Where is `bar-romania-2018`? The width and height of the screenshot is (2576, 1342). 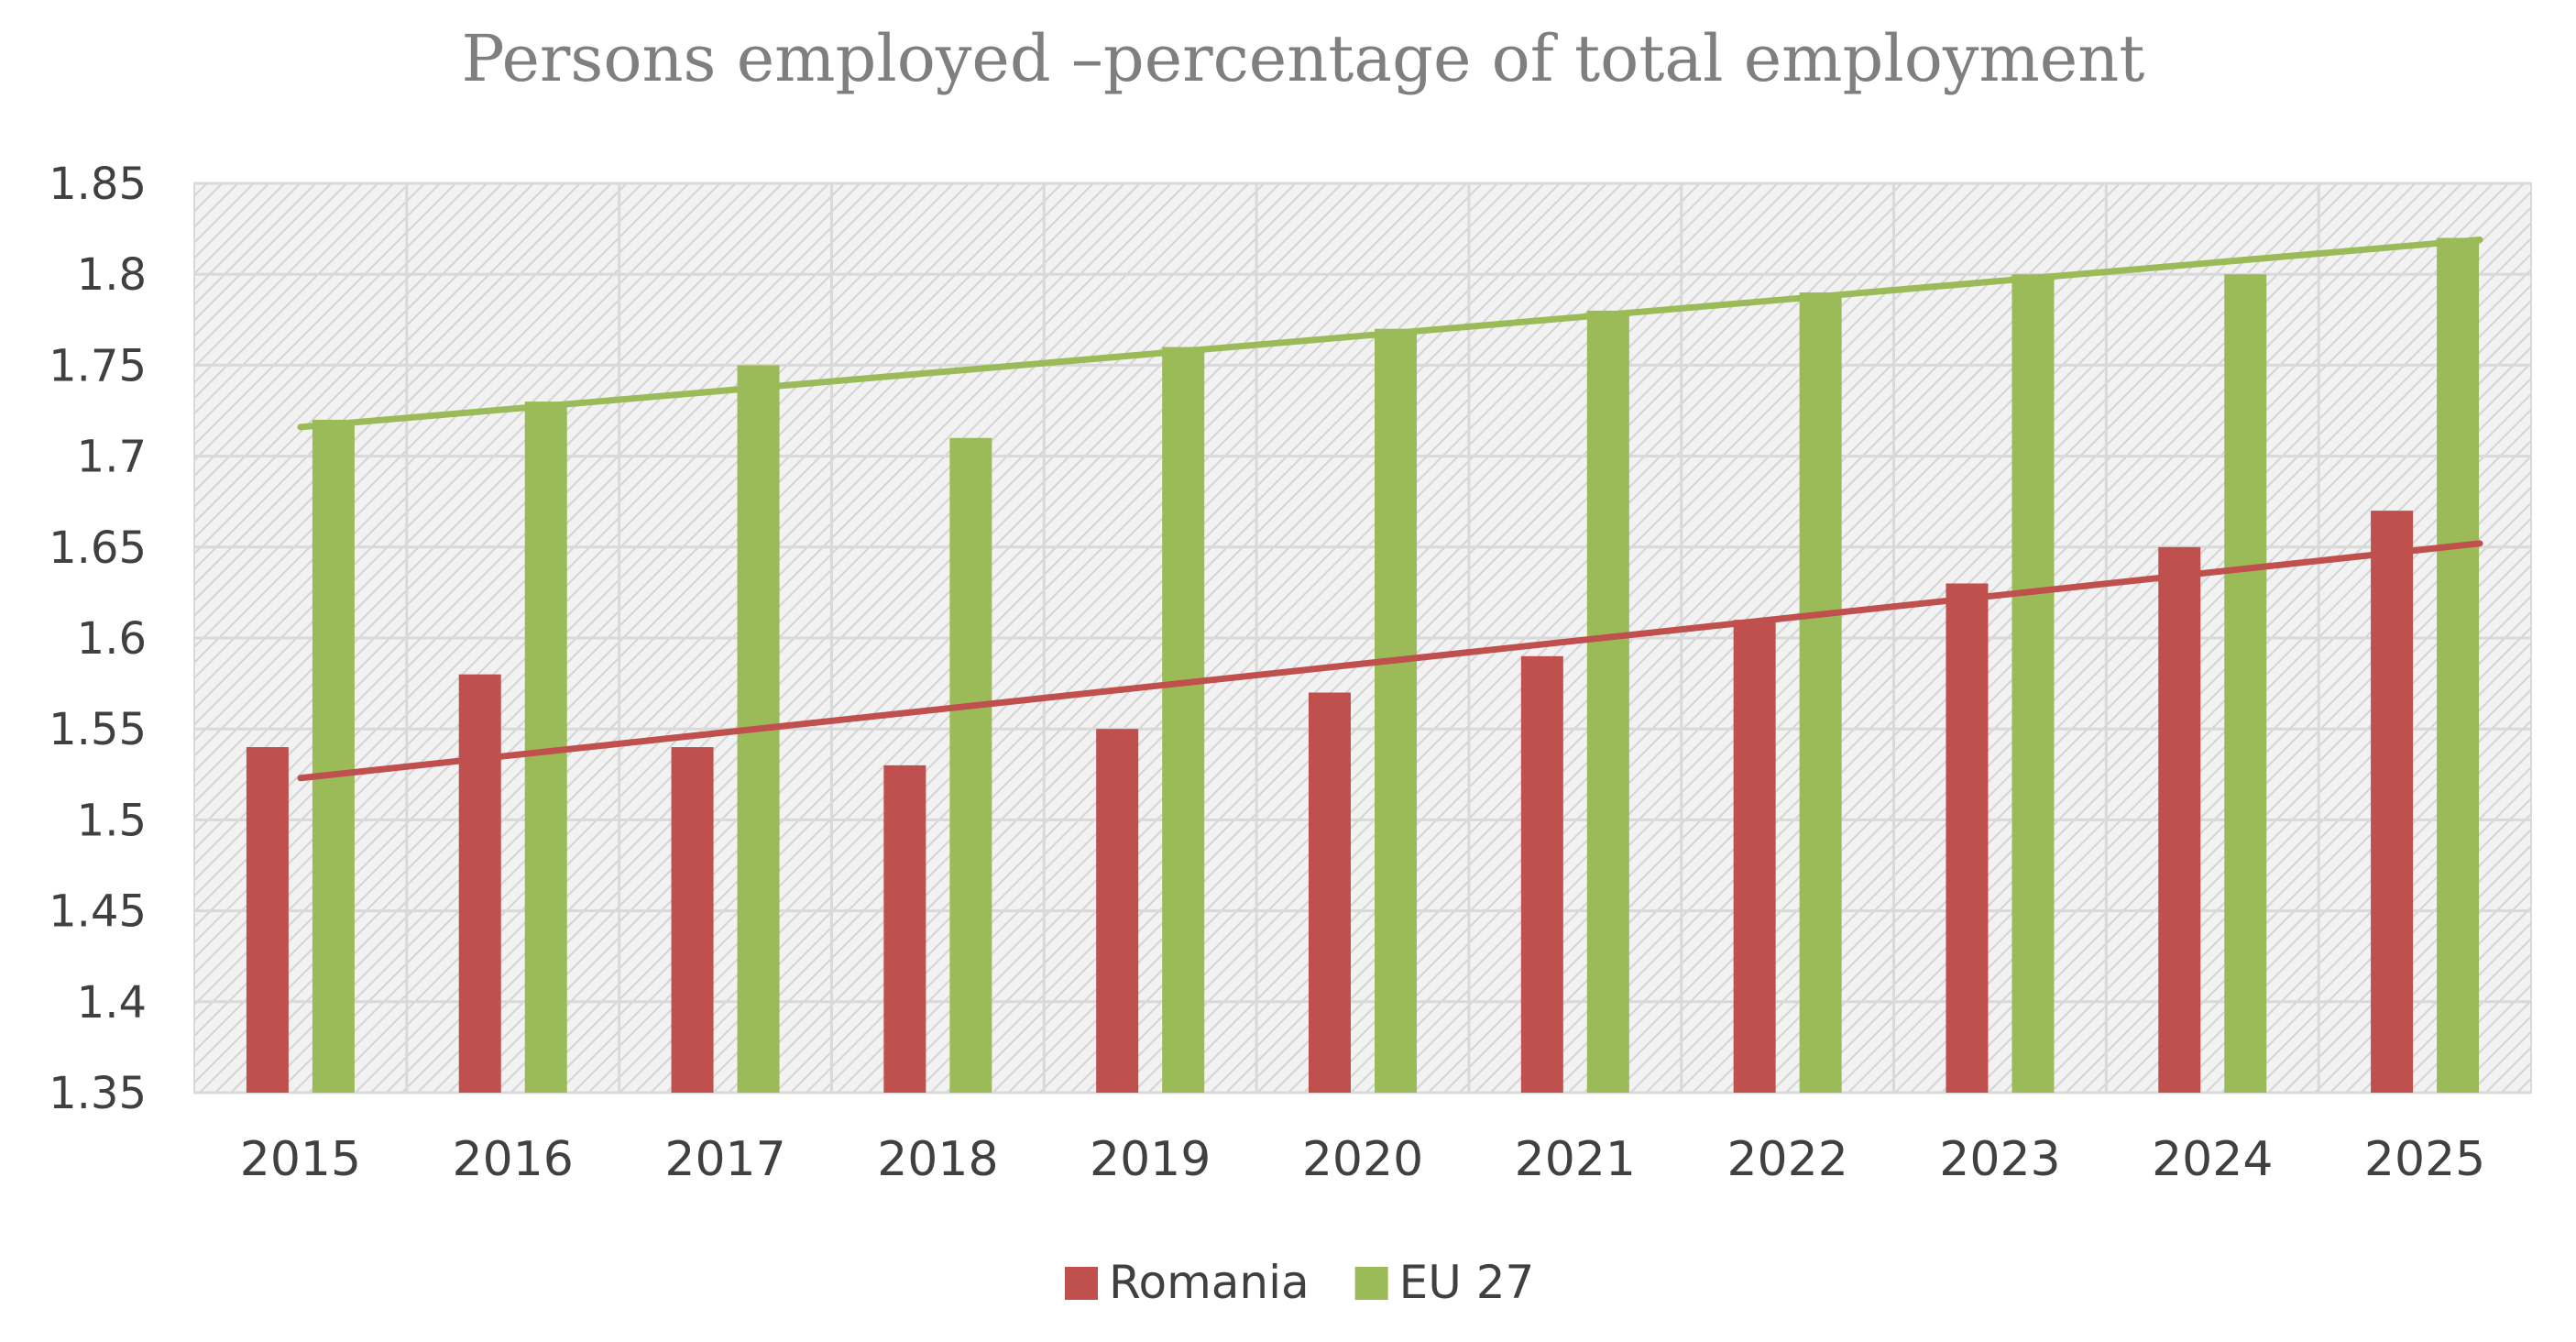
bar-romania-2018 is located at coordinates (904, 928).